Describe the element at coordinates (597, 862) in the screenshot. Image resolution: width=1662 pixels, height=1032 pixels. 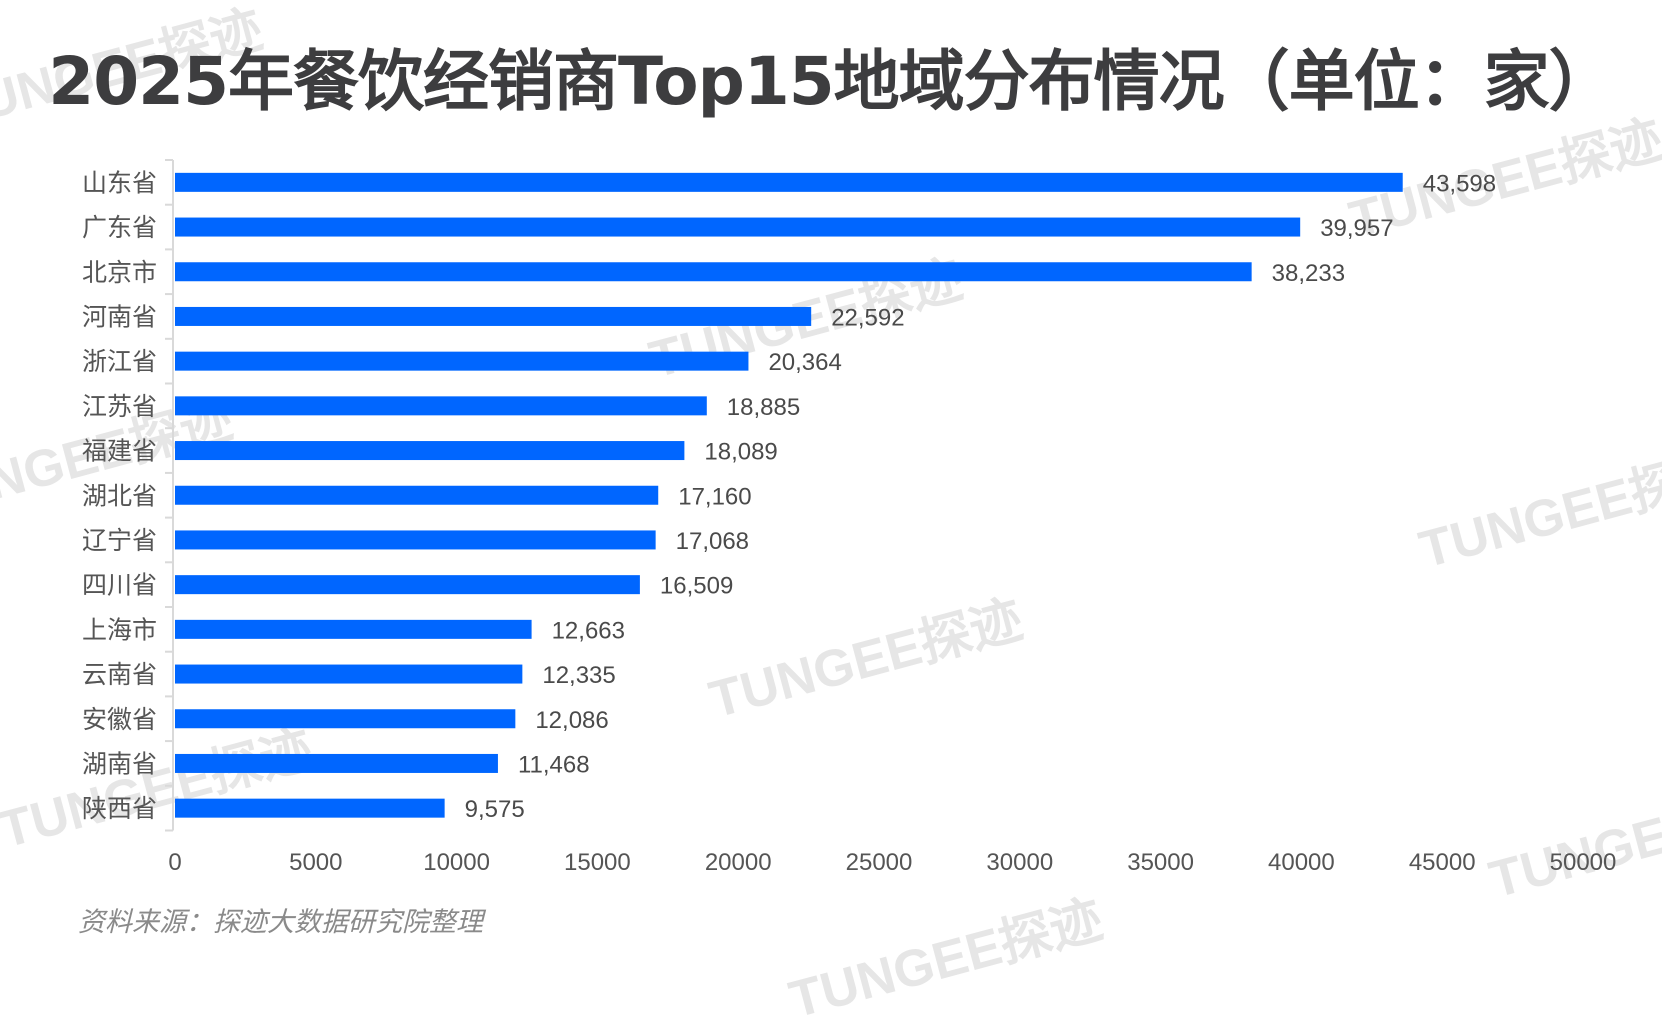
I see `x-tick-label: 15000` at that location.